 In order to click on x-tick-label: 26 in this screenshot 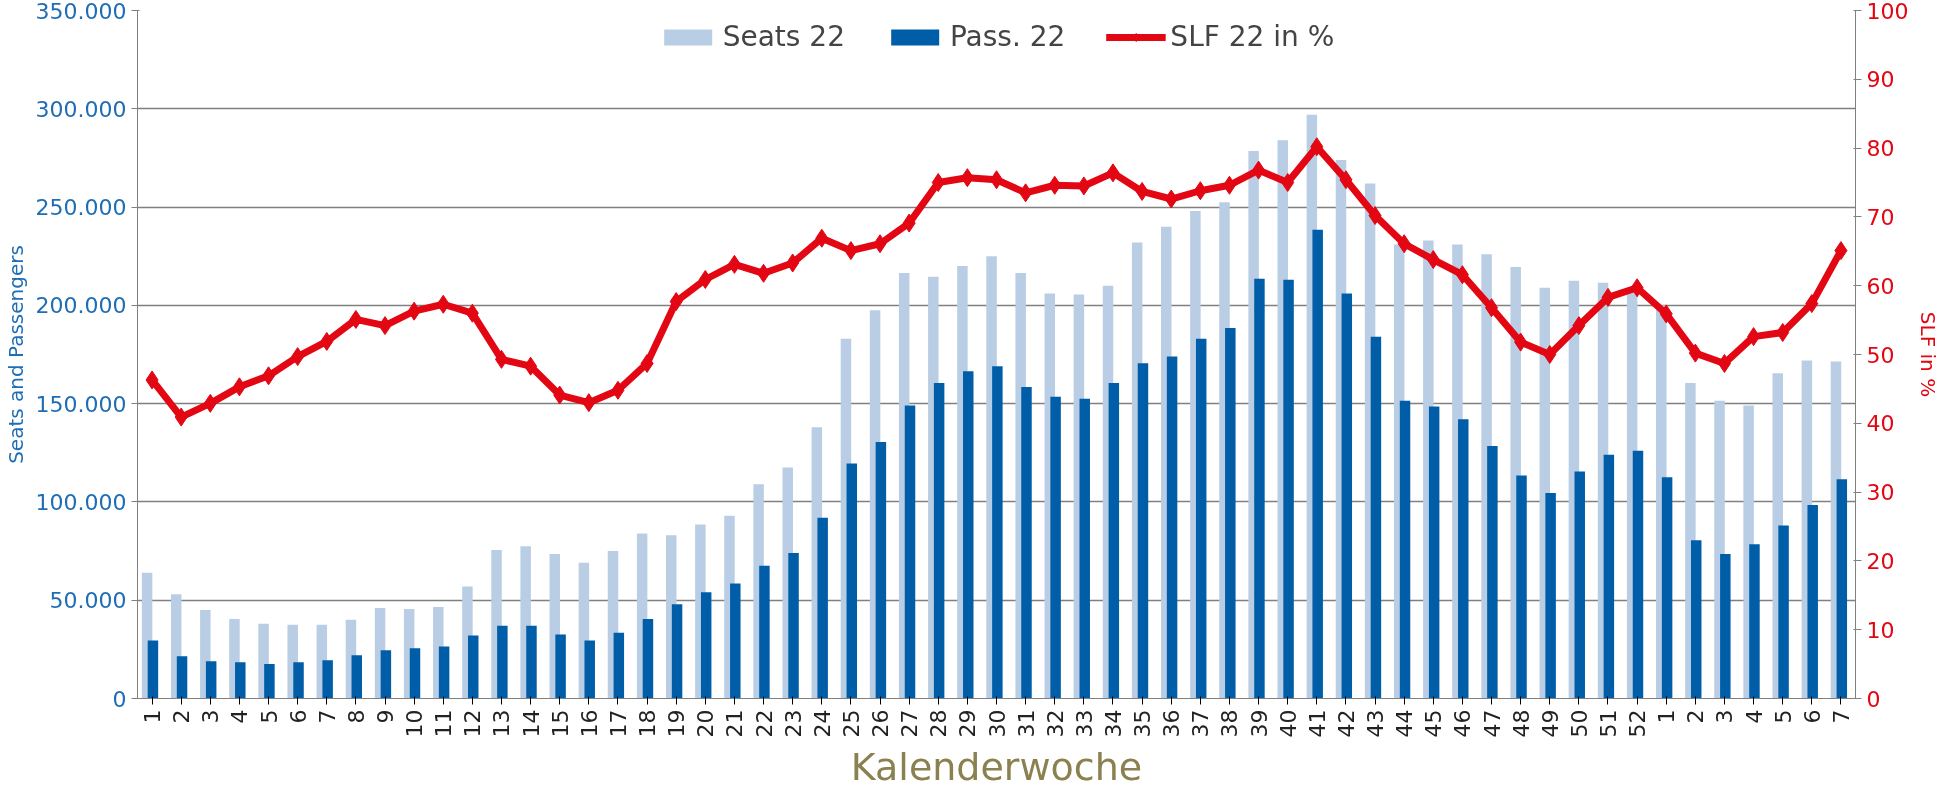, I will do `click(881, 723)`.